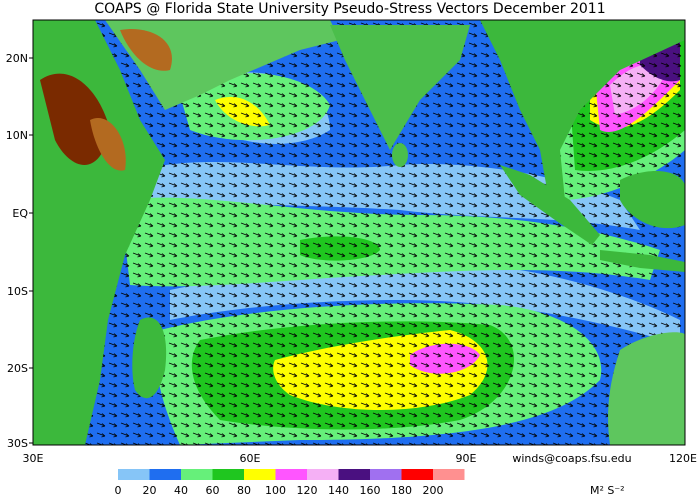 The image size is (700, 500). I want to click on colorbar-label: 20, so click(150, 490).